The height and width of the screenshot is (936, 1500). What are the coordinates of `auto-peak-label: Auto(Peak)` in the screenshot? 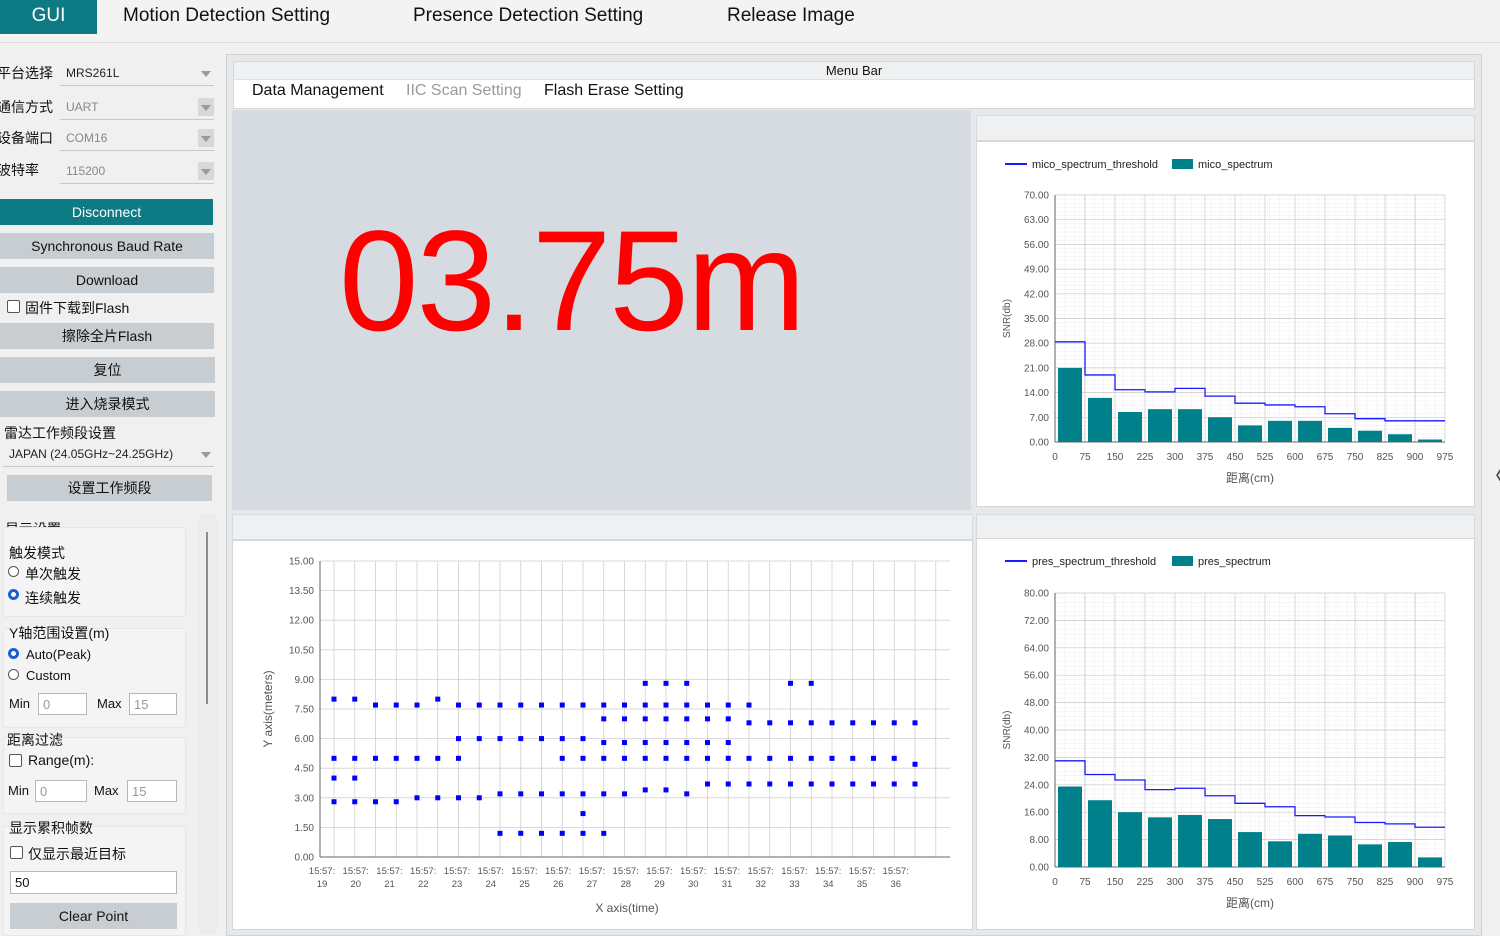 It's located at (59, 654).